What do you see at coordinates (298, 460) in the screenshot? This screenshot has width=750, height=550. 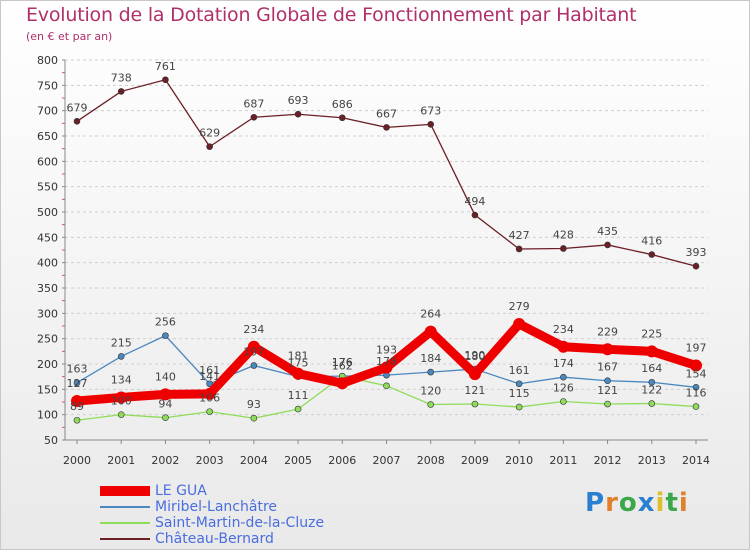 I see `x-tick-label: 2005` at bounding box center [298, 460].